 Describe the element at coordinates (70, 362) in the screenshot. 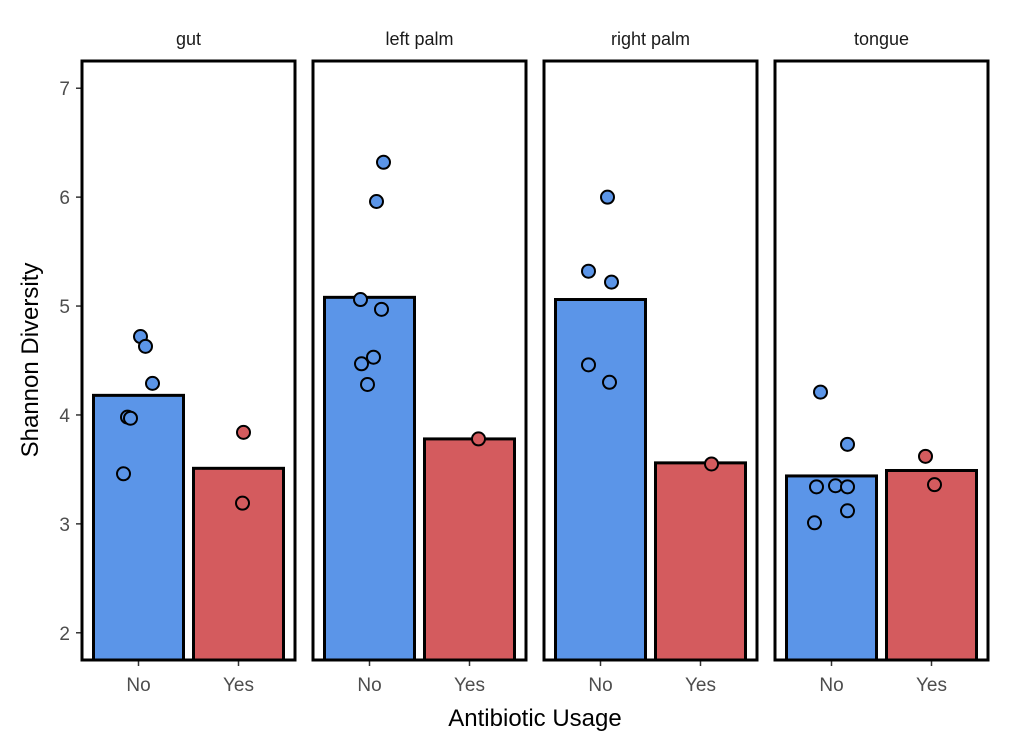

I see `y-axis: 2 3 4 5 6 7` at that location.